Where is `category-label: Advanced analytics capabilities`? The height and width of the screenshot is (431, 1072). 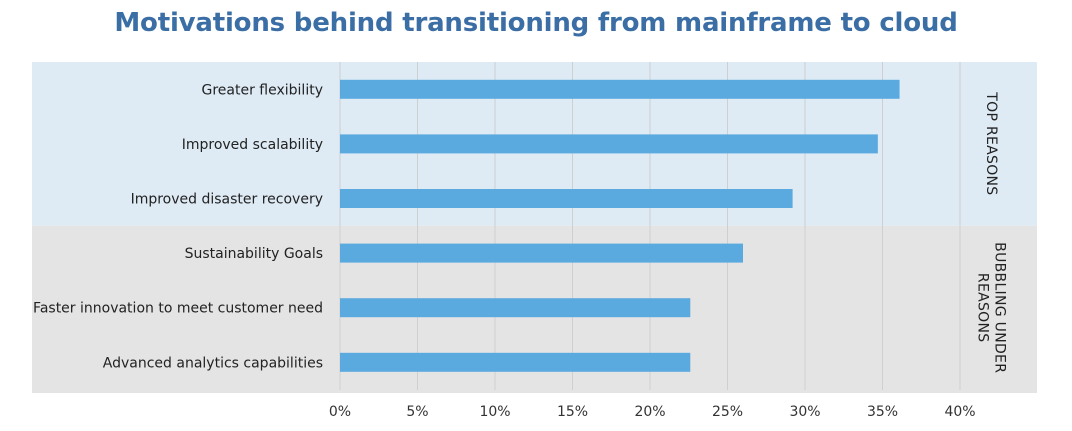
category-label: Advanced analytics capabilities is located at coordinates (213, 363).